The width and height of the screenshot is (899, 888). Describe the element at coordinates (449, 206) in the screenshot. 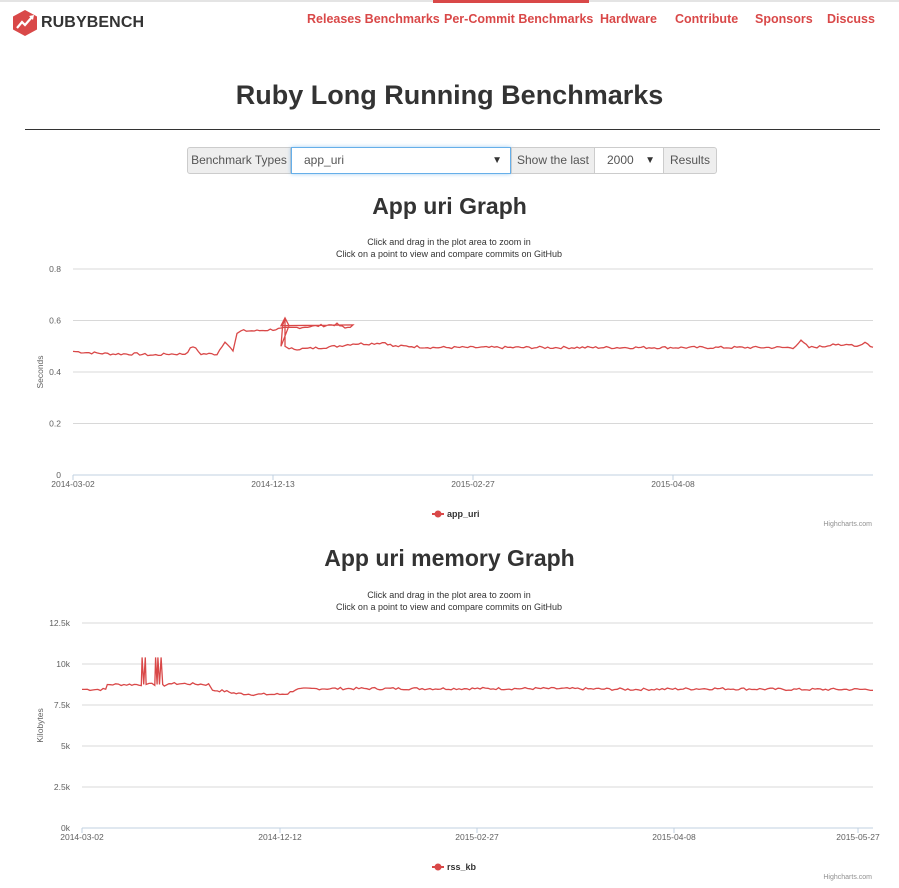

I see `chart-title-app-uri: App uri Graph` at that location.